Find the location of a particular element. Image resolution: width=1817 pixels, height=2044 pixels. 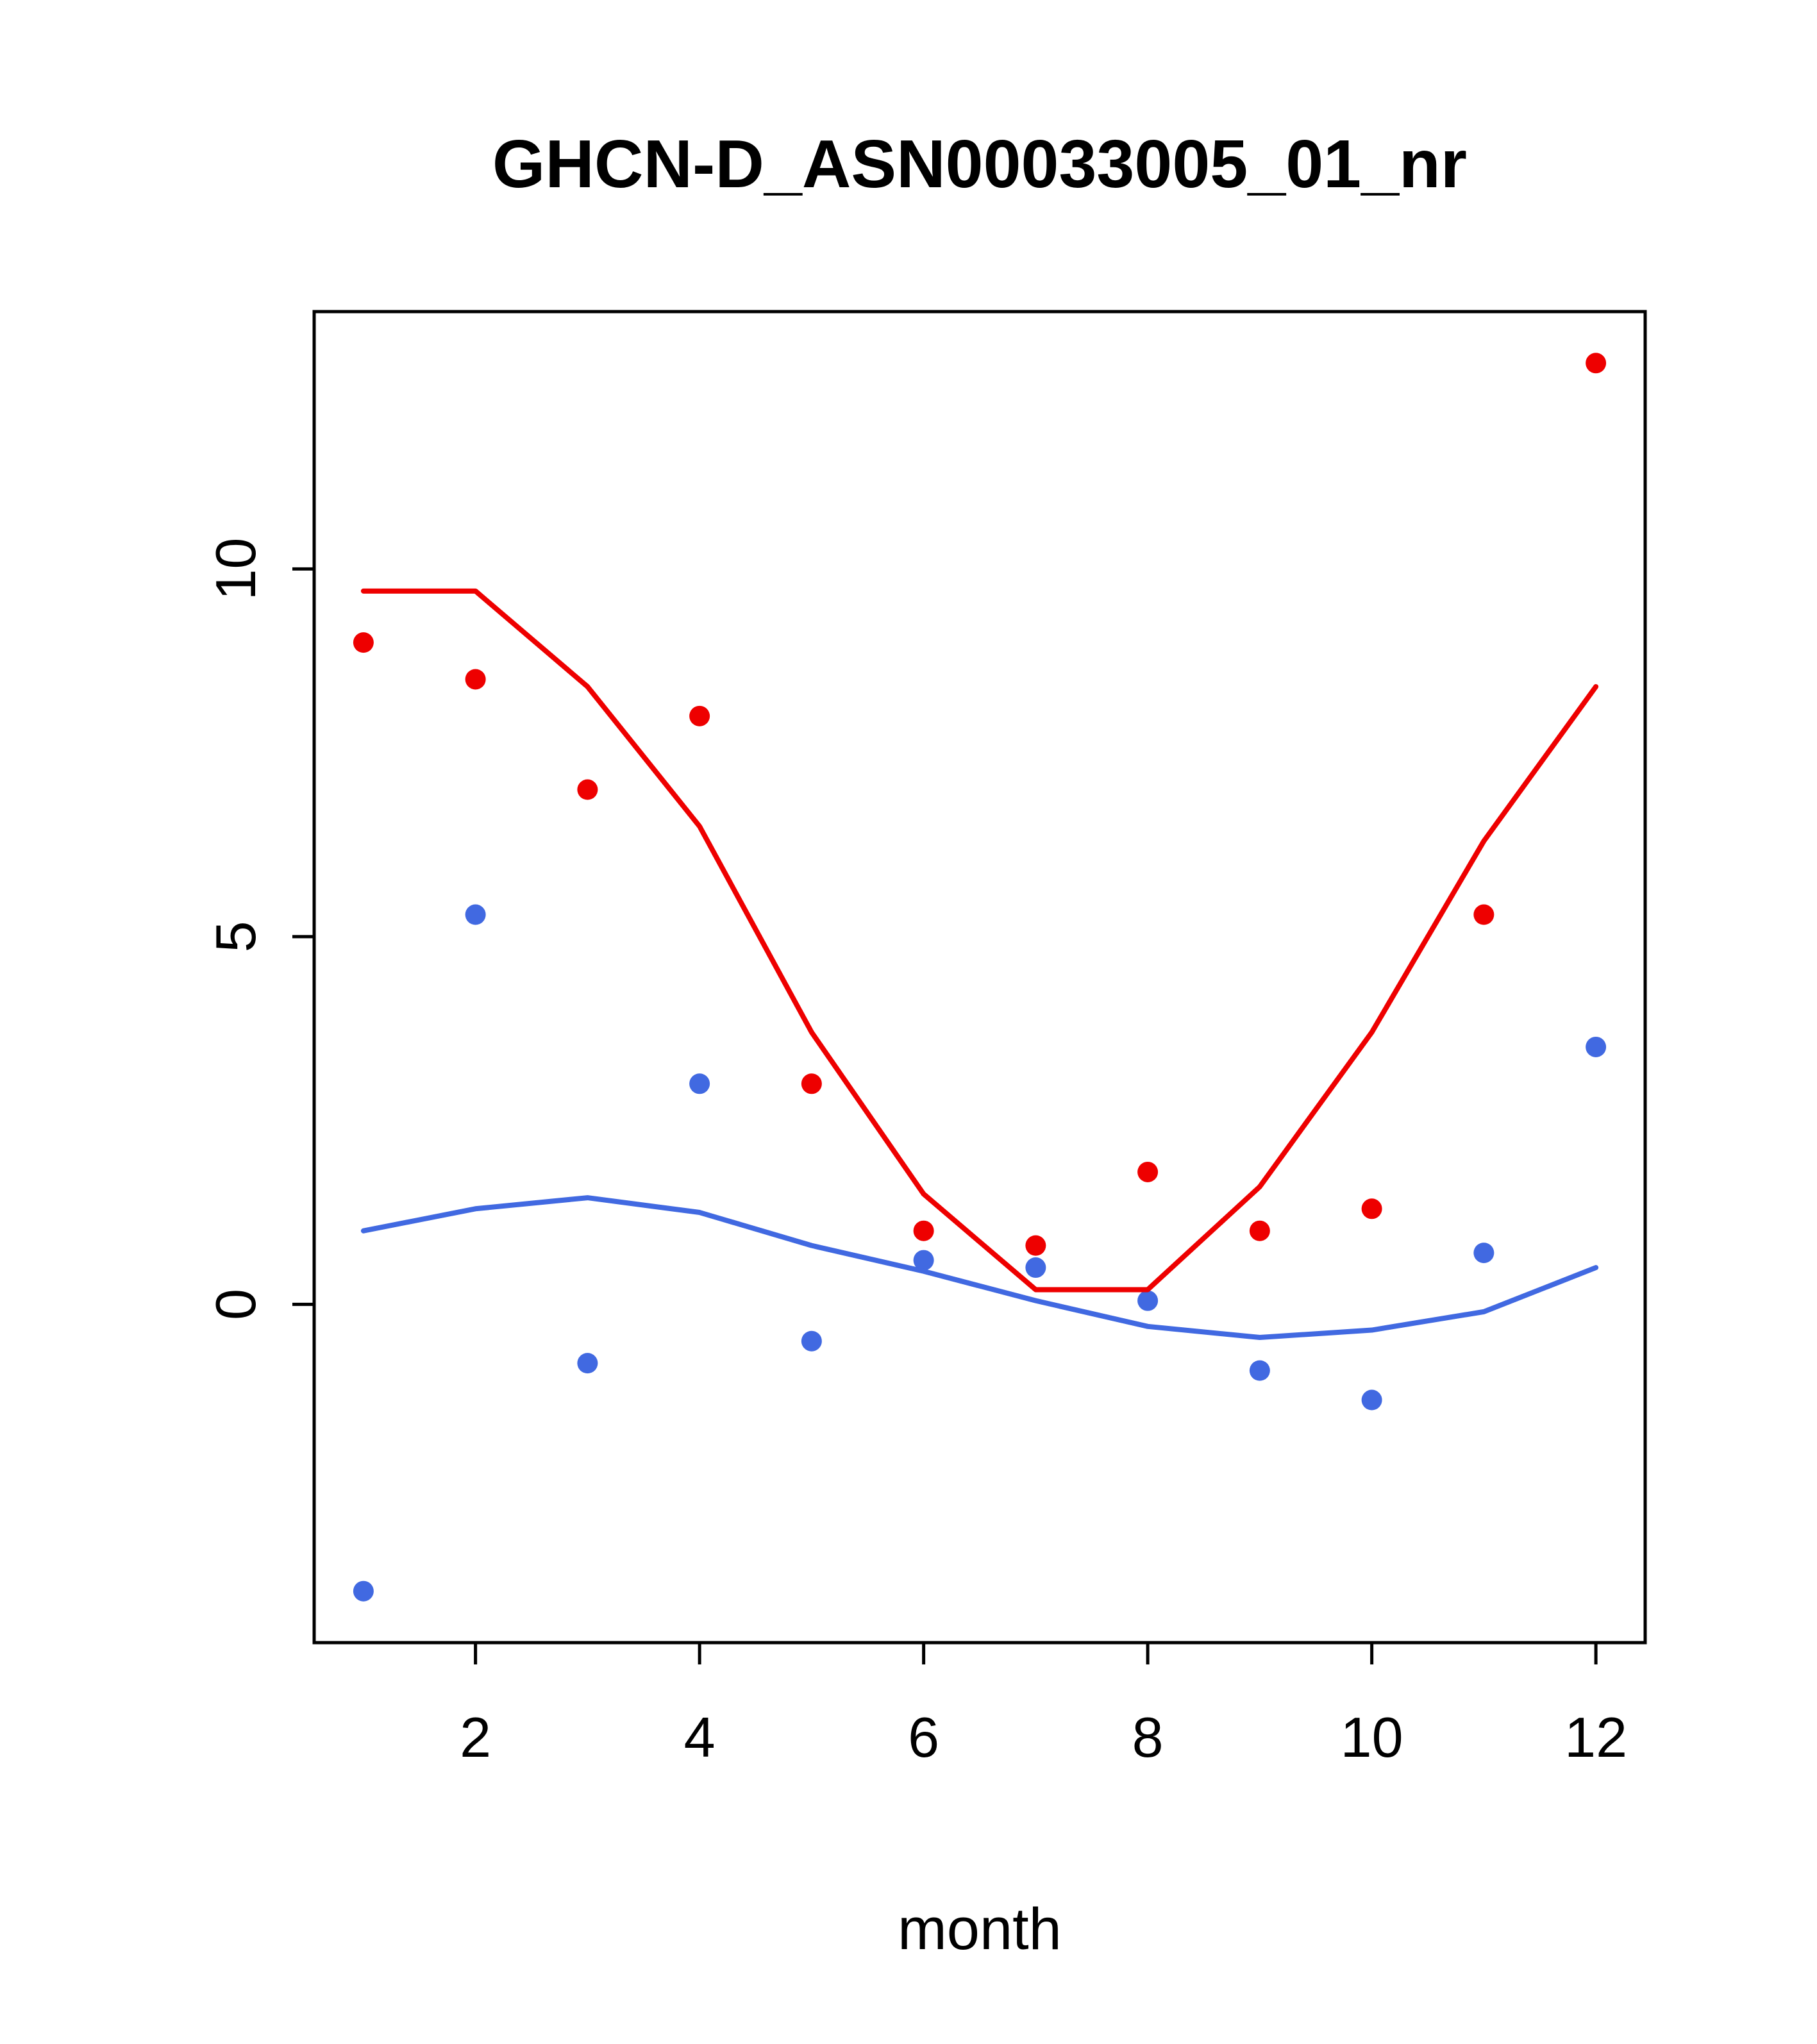

x-tick-label: 8 is located at coordinates (1148, 1737).